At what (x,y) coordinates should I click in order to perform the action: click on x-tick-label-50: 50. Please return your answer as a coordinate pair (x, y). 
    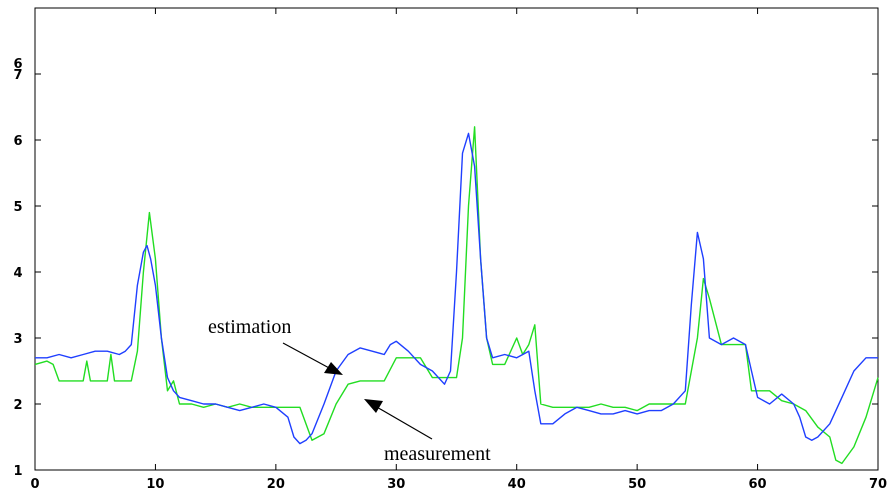
    Looking at the image, I should click on (637, 484).